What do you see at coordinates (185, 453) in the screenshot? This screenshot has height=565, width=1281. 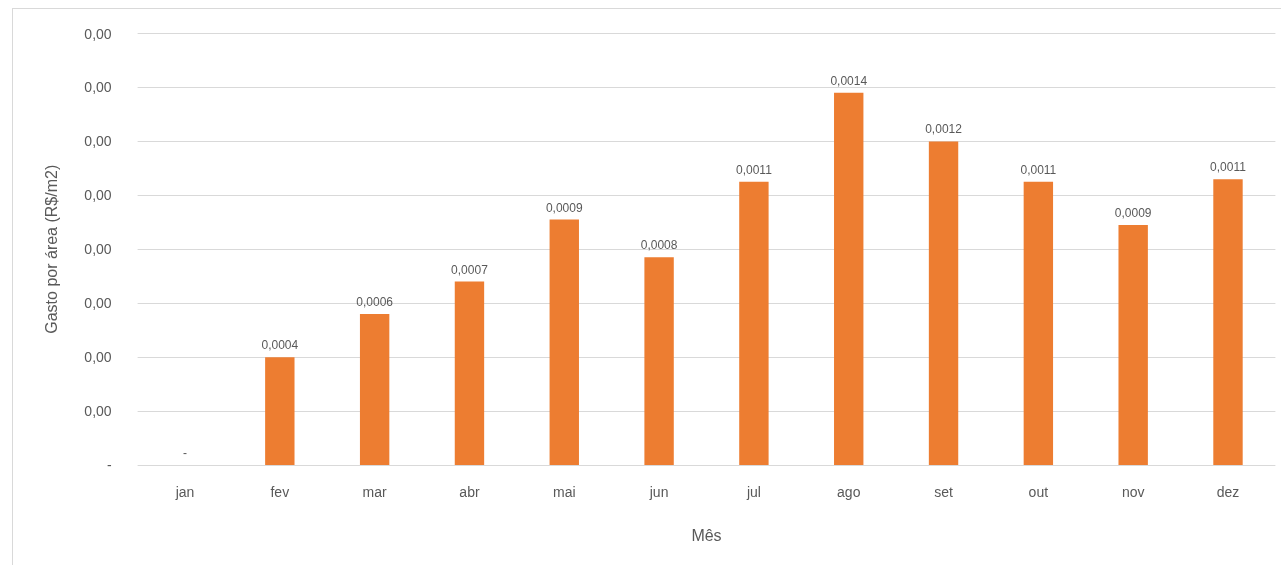 I see `data-label: -` at bounding box center [185, 453].